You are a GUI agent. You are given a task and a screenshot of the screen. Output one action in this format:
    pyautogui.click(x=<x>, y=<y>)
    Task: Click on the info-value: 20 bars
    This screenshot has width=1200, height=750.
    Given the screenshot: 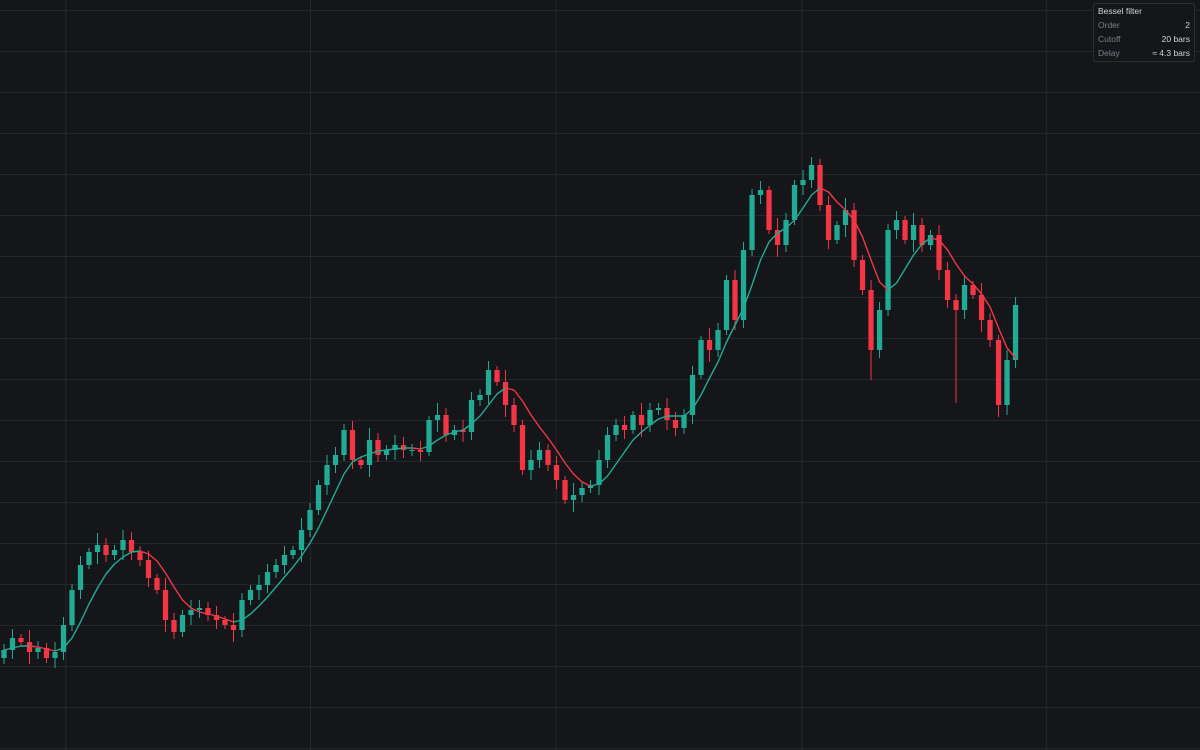 What is the action you would take?
    pyautogui.click(x=1175, y=39)
    